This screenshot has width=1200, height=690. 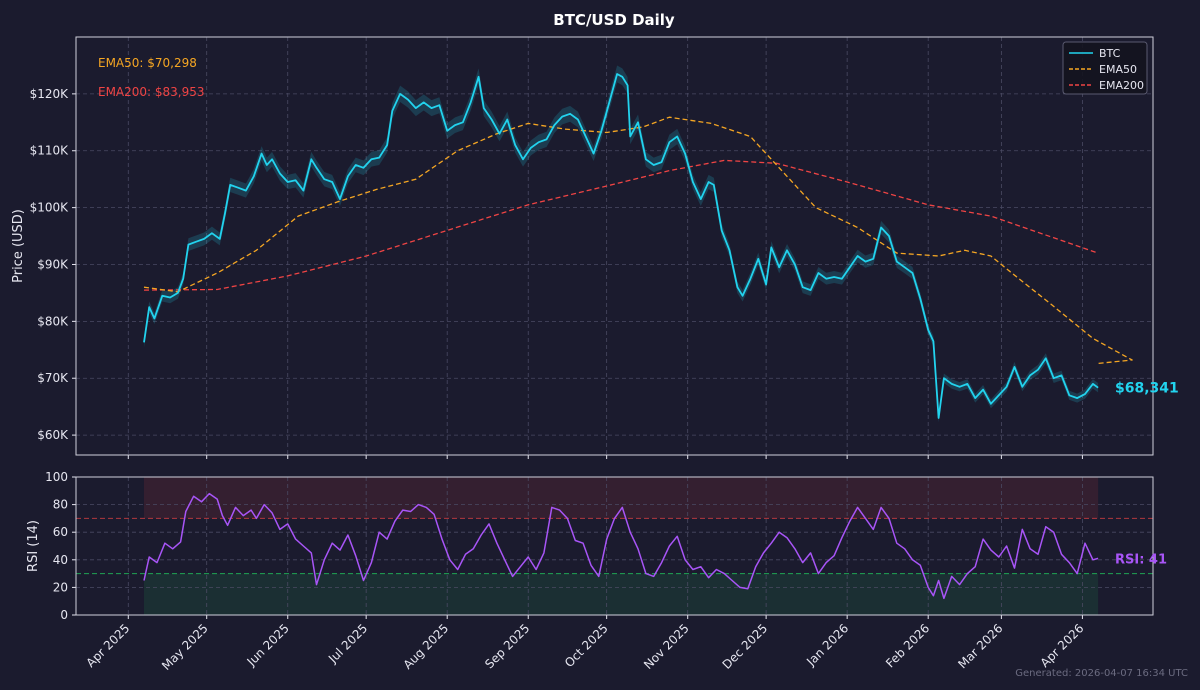 I want to click on btc-last-price-label: $68,341, so click(x=1147, y=389).